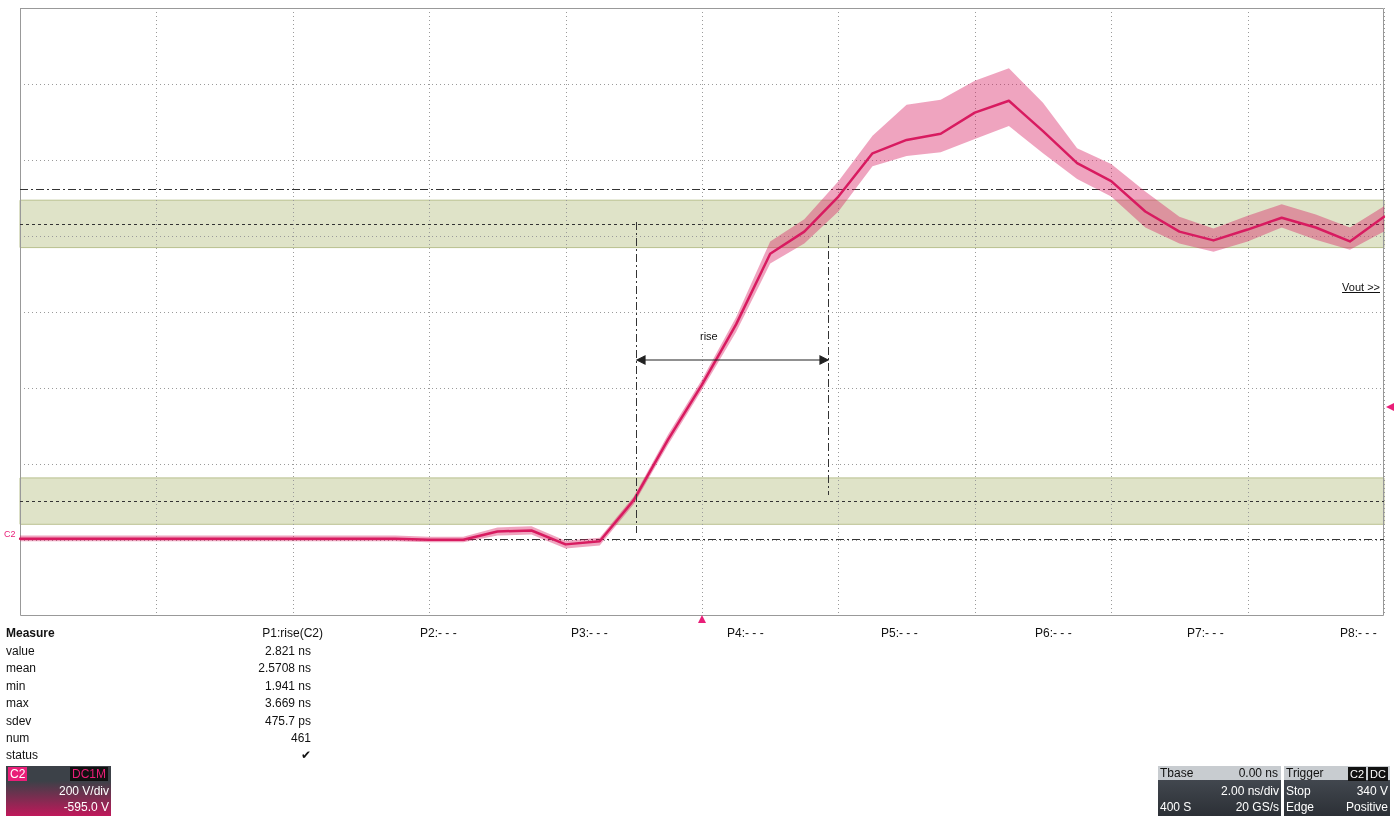 This screenshot has height=816, width=1400. What do you see at coordinates (86, 807) in the screenshot?
I see `text: -595.0 V` at bounding box center [86, 807].